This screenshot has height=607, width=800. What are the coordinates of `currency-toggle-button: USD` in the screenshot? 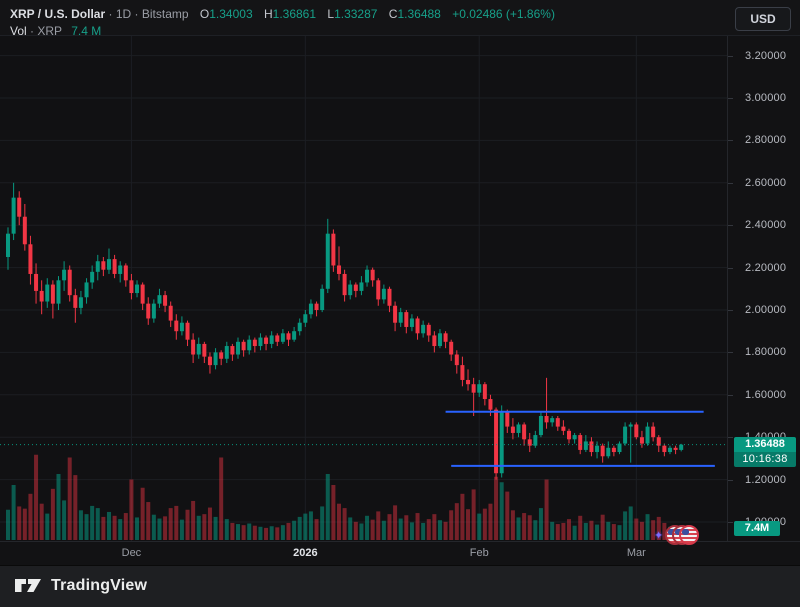 It's located at (763, 19).